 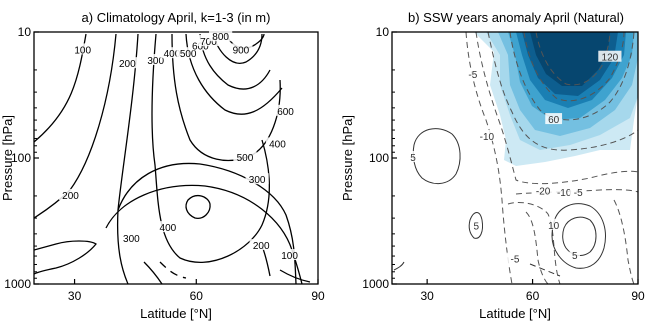 I want to click on panel-b-ylabel: Pressure [hPa], so click(x=347, y=158).